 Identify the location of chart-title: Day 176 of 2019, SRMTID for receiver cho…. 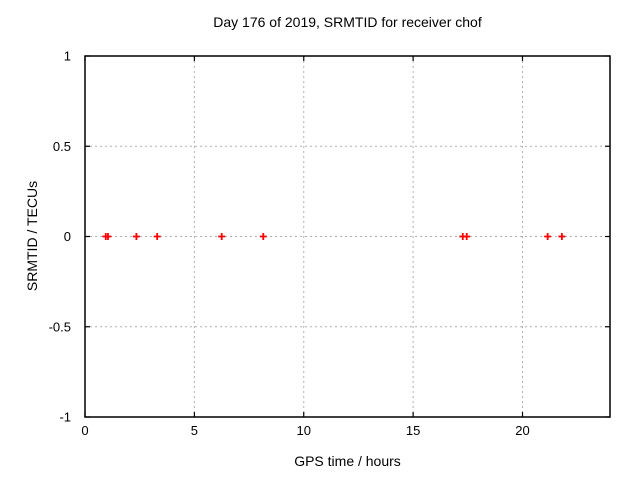
(347, 22).